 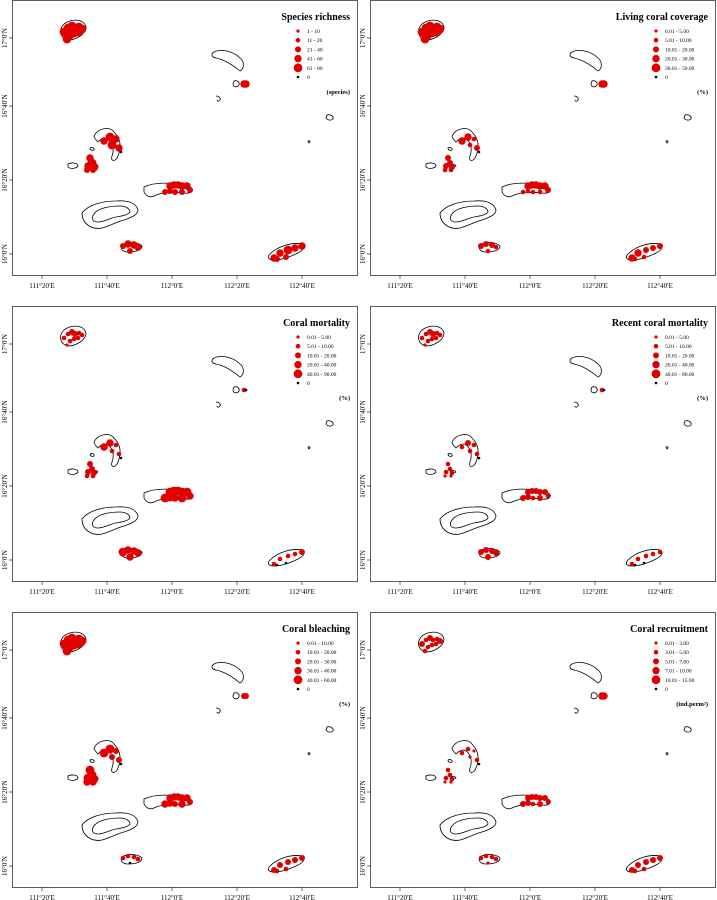 What do you see at coordinates (218, 710) in the screenshot?
I see `island-outline-east-small` at bounding box center [218, 710].